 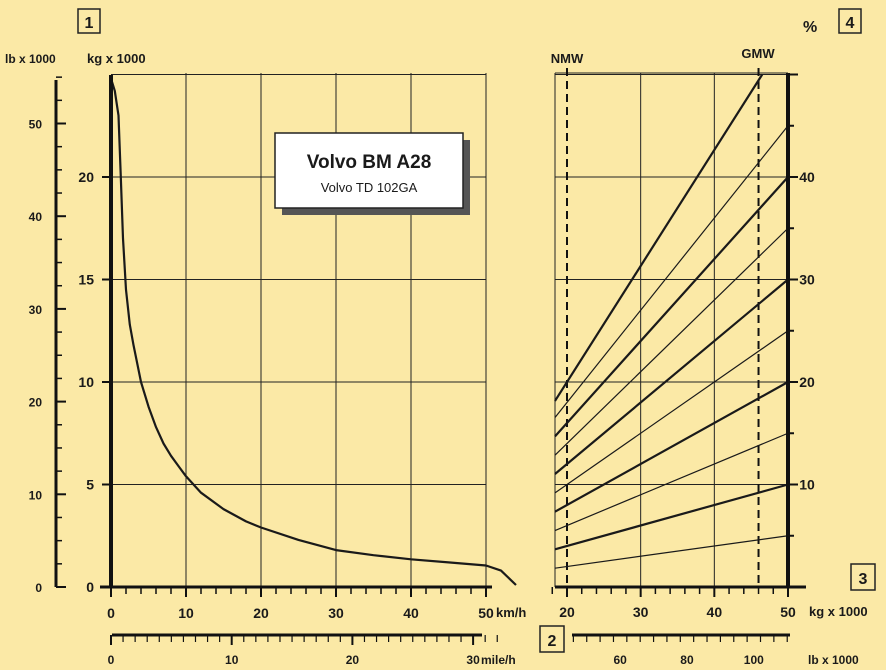 I want to click on lb-tick-label: 50, so click(x=36, y=125).